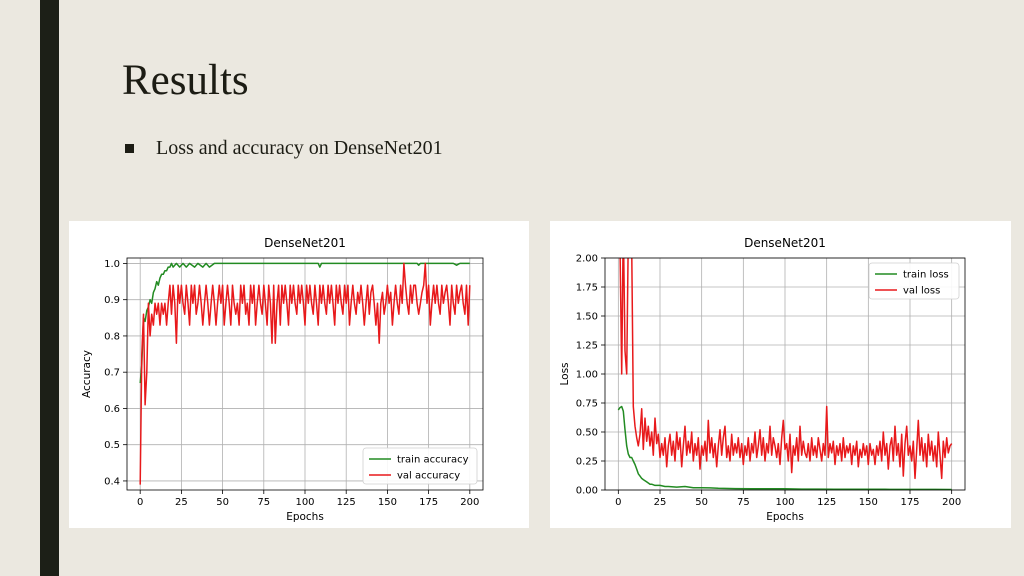 This screenshot has width=1024, height=576. Describe the element at coordinates (112, 336) in the screenshot. I see `y-tick-label: 0.8` at that location.